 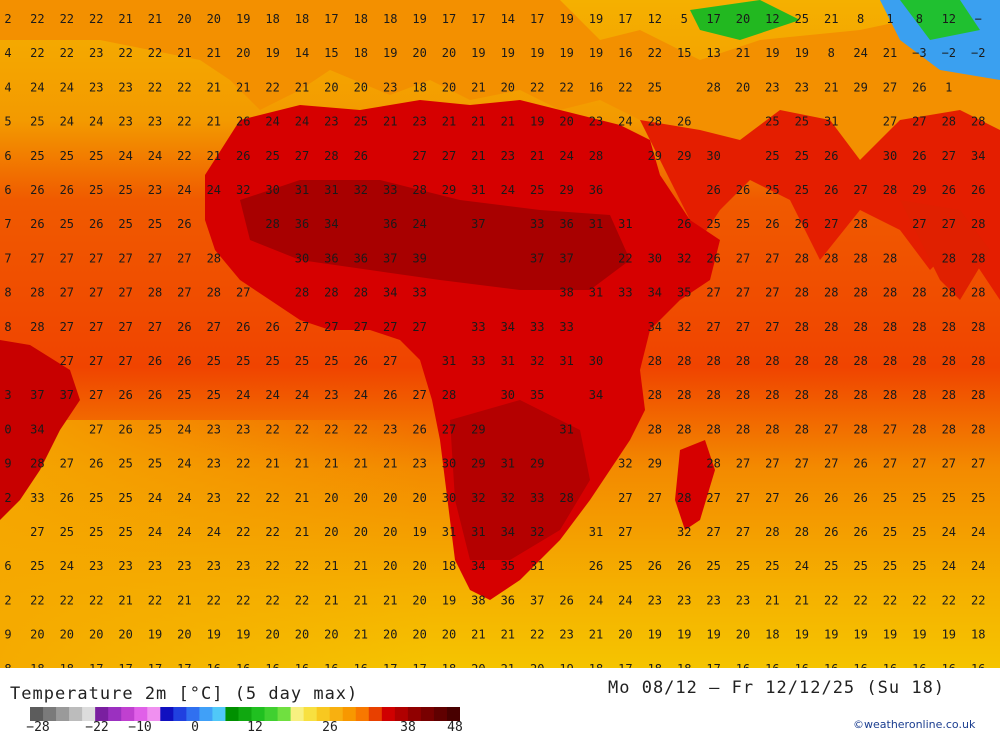 I want to click on temperature-label: 35, so click(x=537, y=395).